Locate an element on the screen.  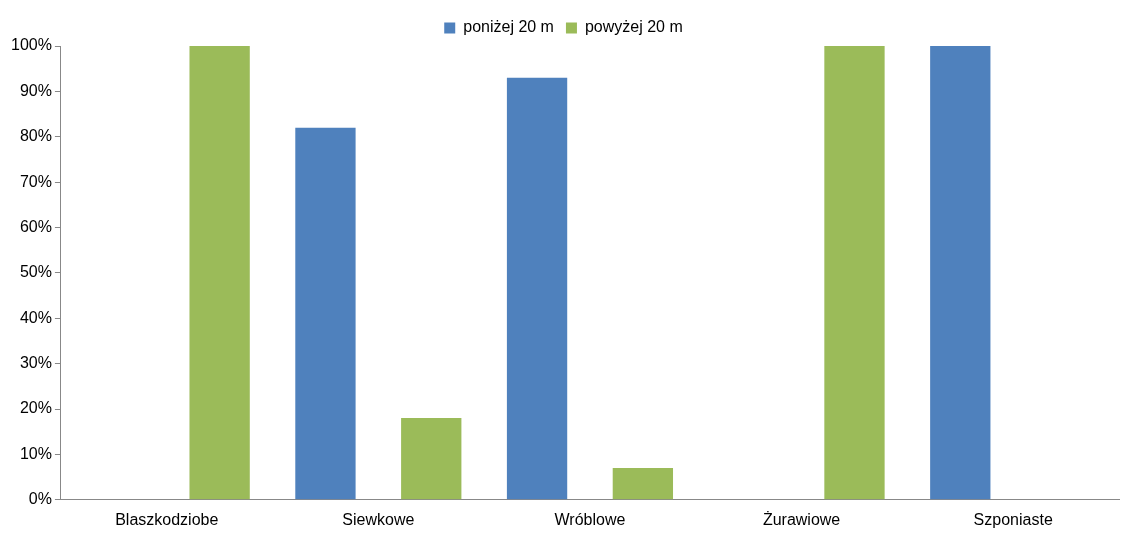
y-tick-label: 50% is located at coordinates (35, 272).